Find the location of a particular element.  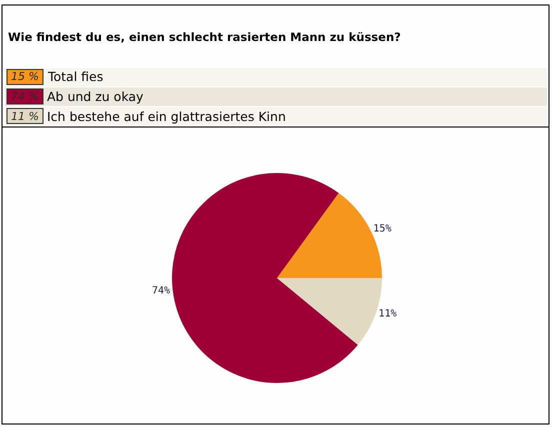

data-label: 11% is located at coordinates (387, 314).